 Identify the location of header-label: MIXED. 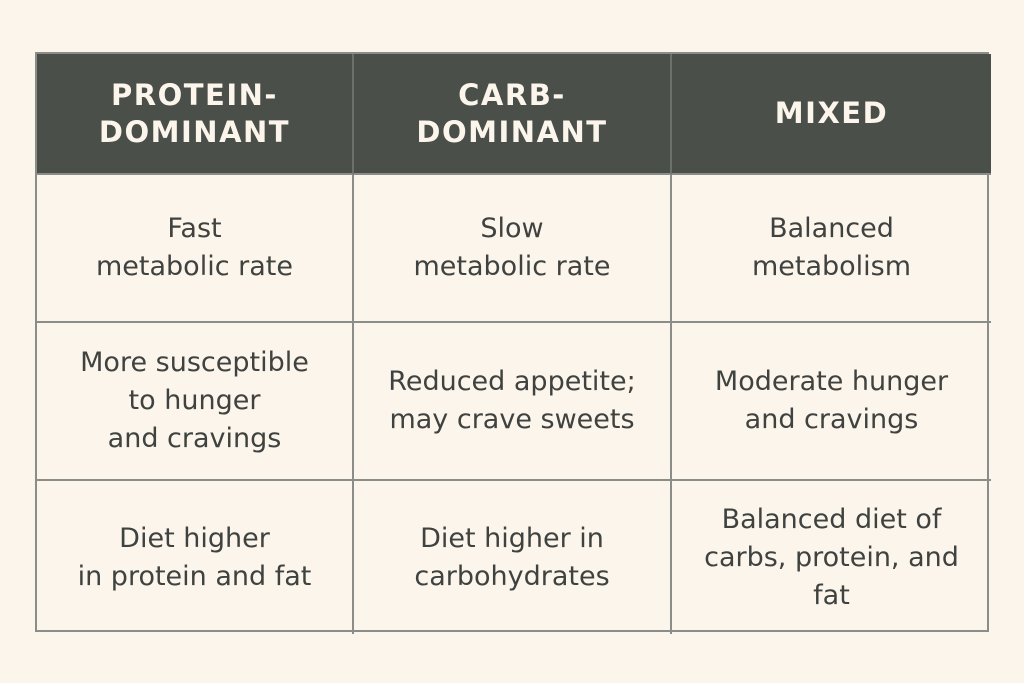
(831, 113).